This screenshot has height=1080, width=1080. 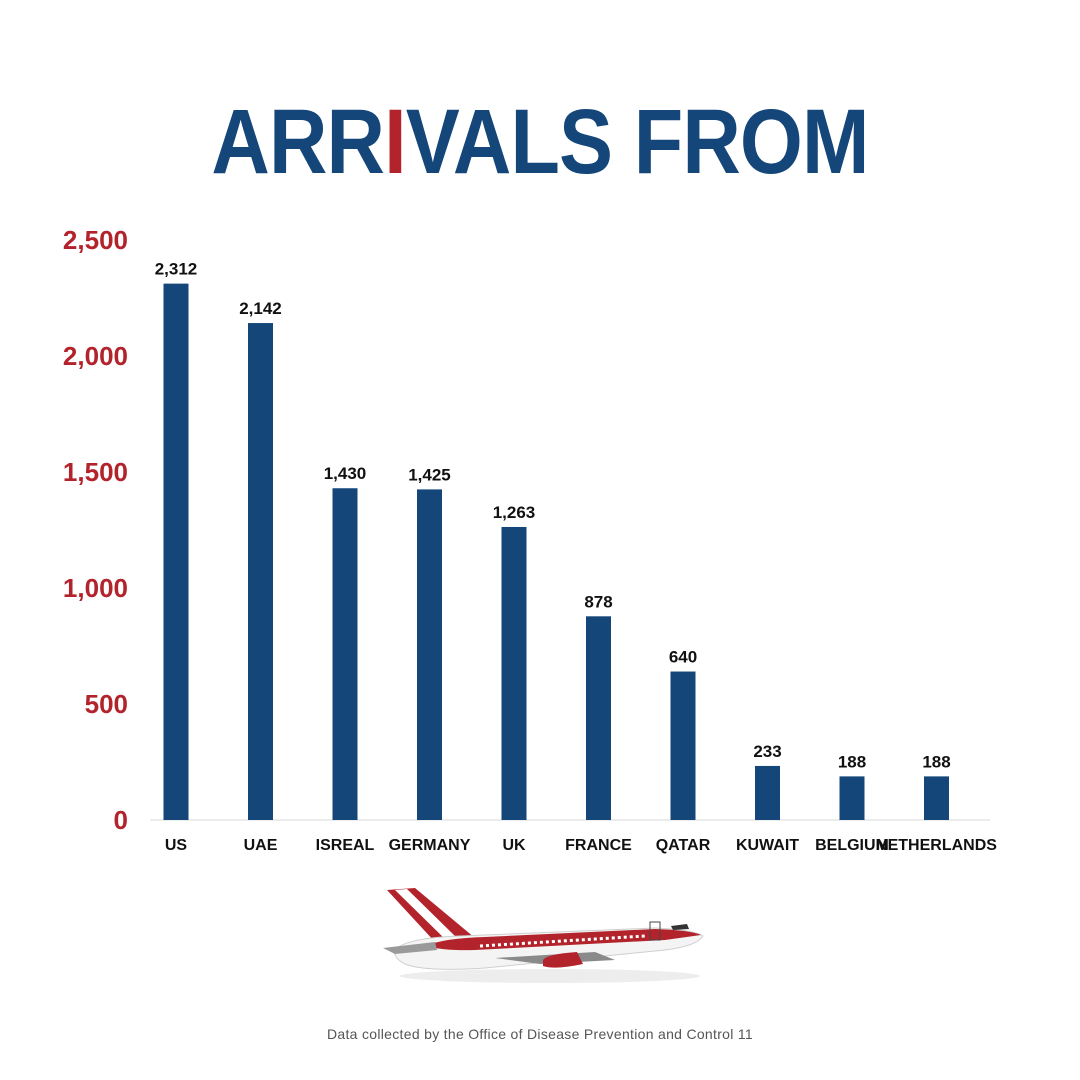 I want to click on value-label: 2,142, so click(x=260, y=308).